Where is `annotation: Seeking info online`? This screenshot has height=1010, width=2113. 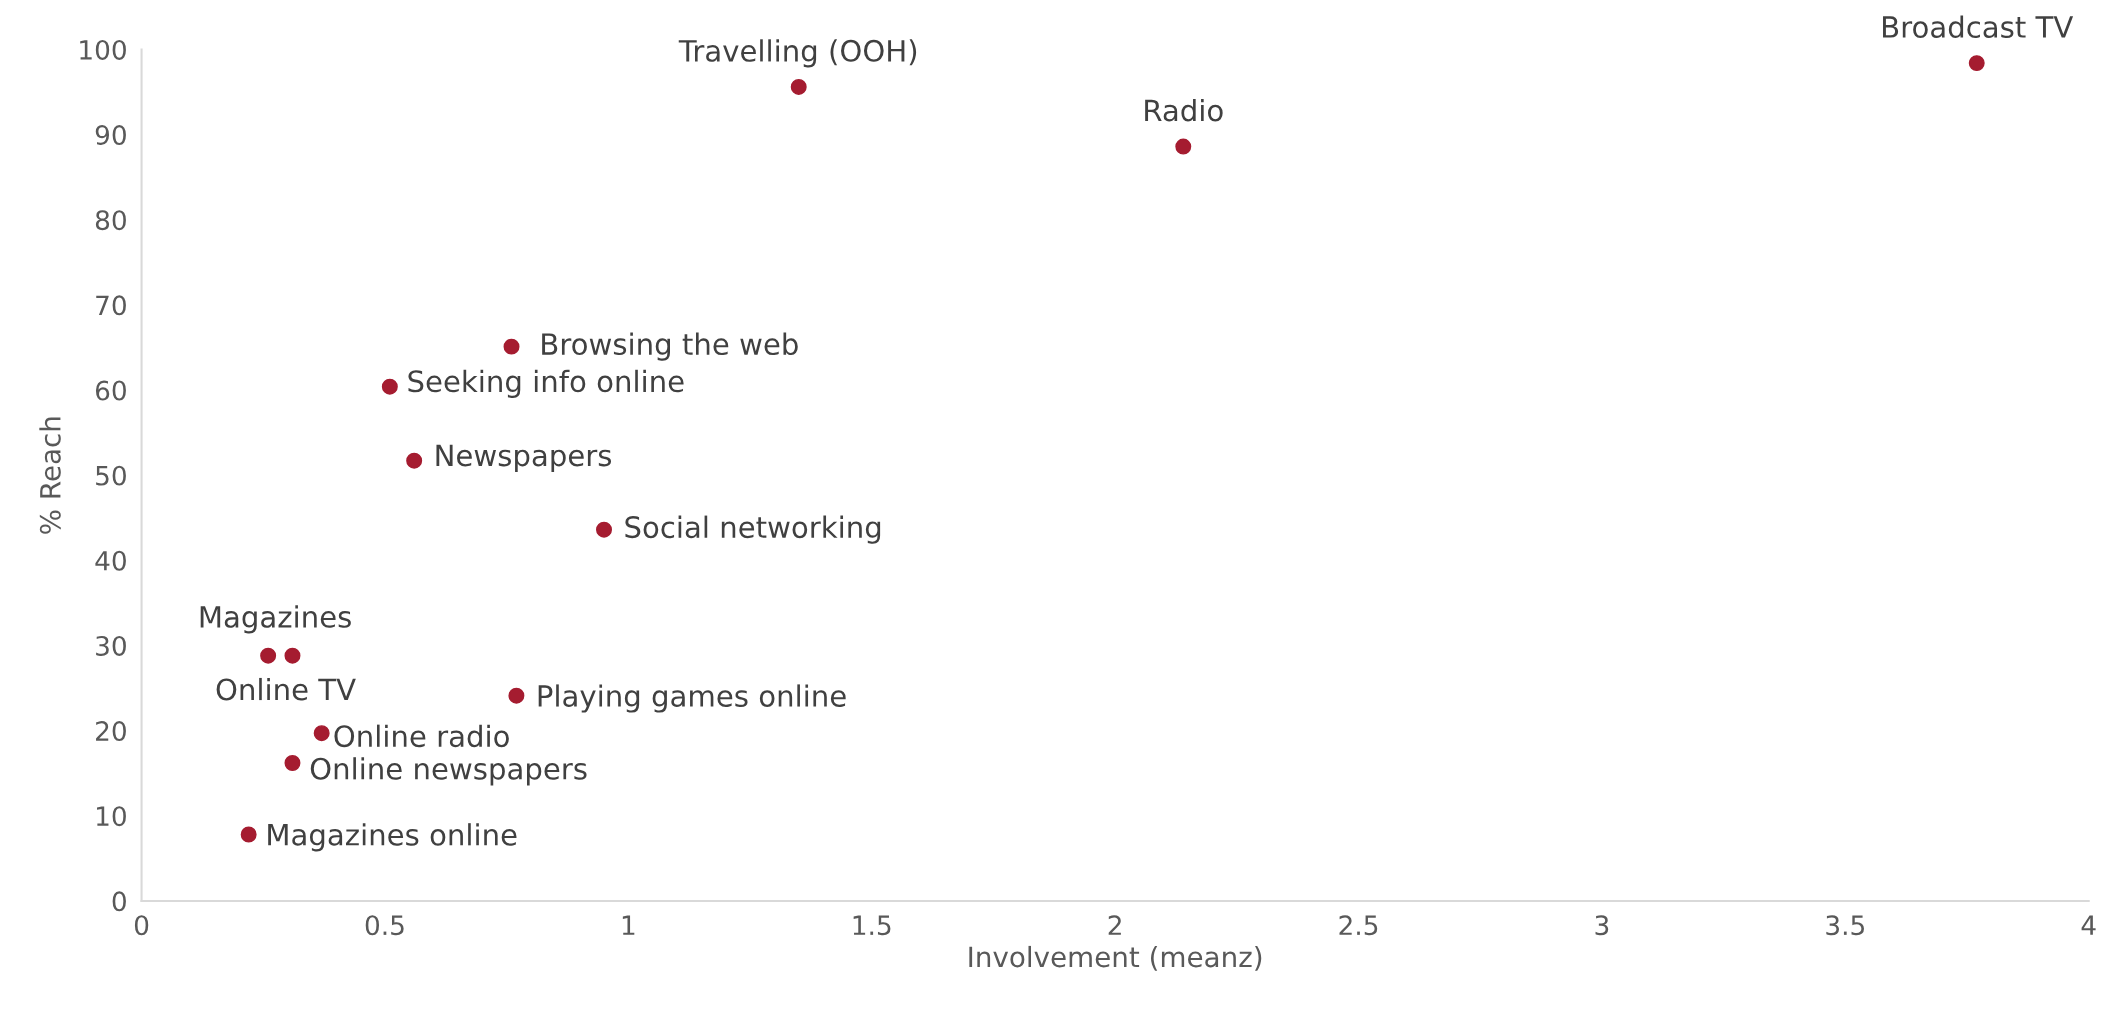
annotation: Seeking info online is located at coordinates (546, 383).